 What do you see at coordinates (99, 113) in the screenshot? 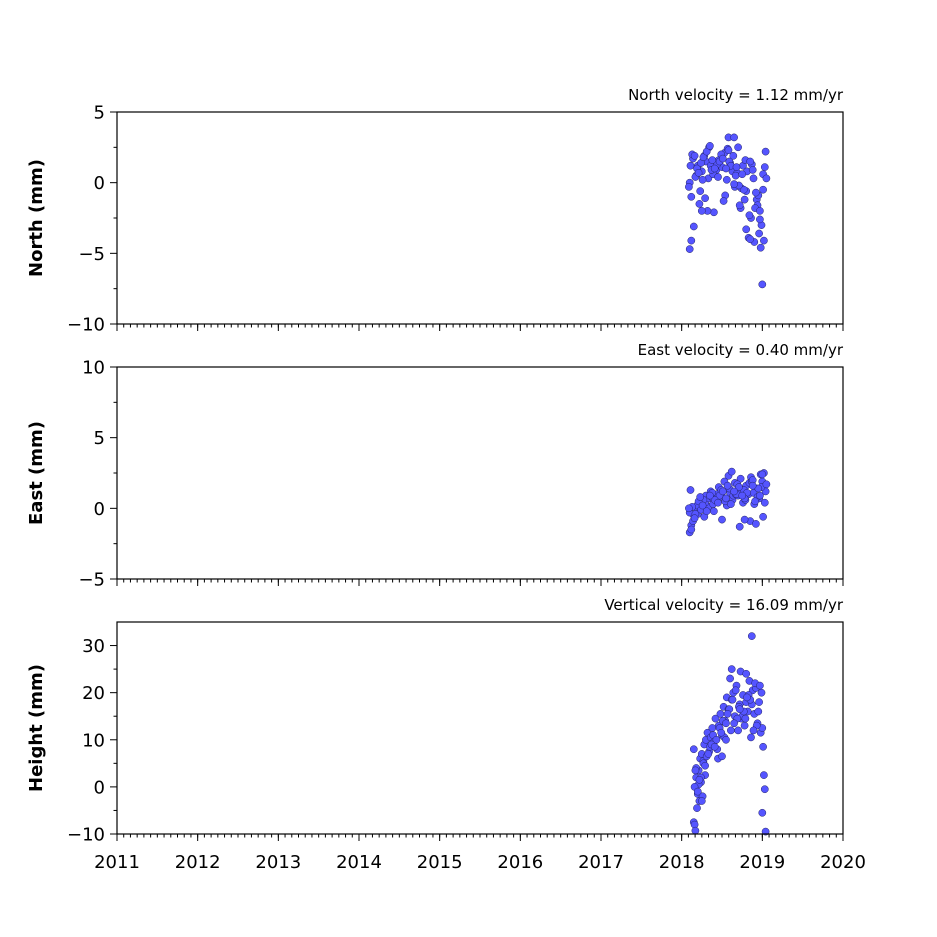
I see `y-tick-label: 5` at bounding box center [99, 113].